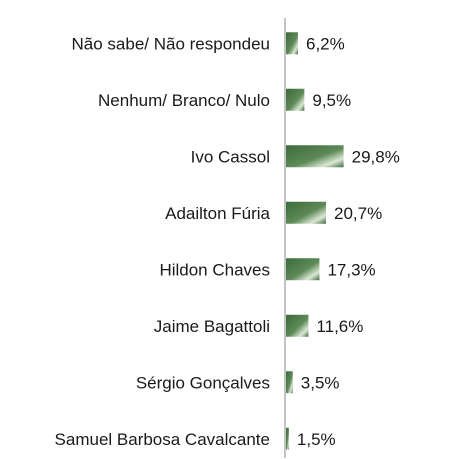 The image size is (467, 459). I want to click on data-label: 3,5%, so click(320, 382).